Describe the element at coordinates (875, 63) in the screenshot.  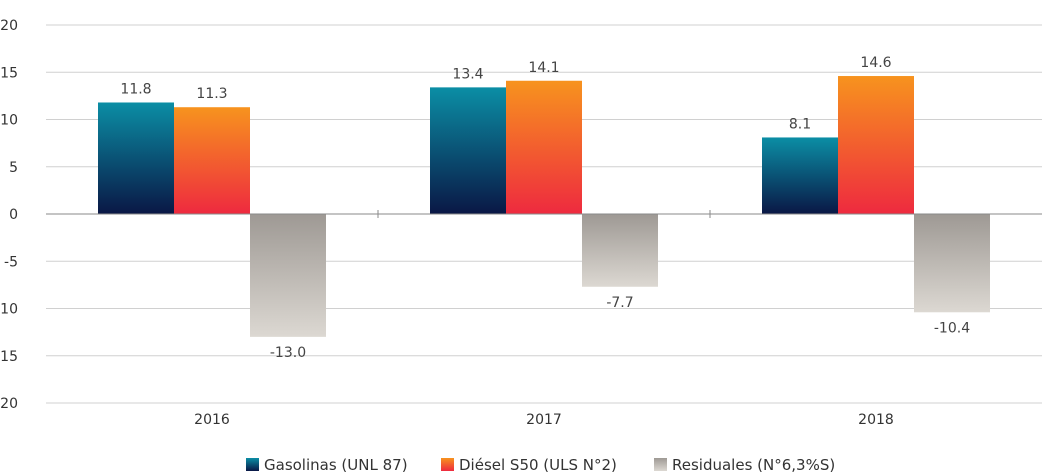
I see `data-label: 14.6` at that location.